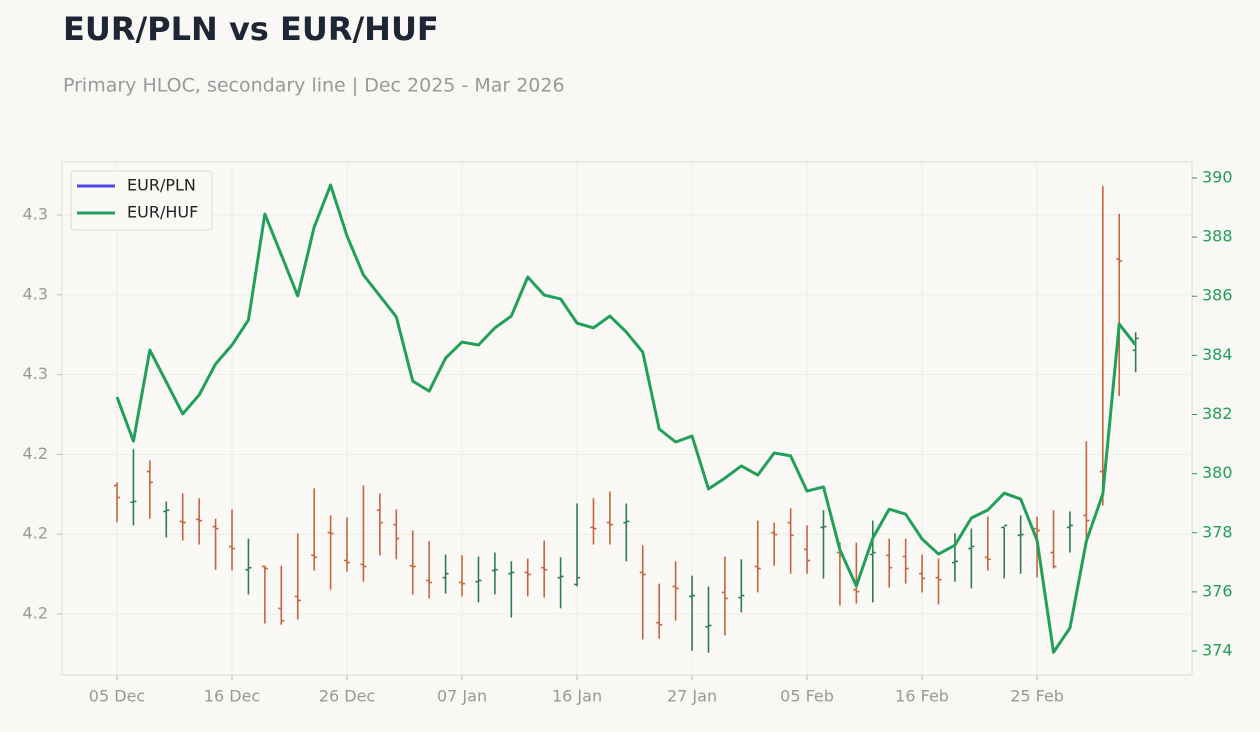  I want to click on x-tick-label: 07 Jan, so click(462, 696).